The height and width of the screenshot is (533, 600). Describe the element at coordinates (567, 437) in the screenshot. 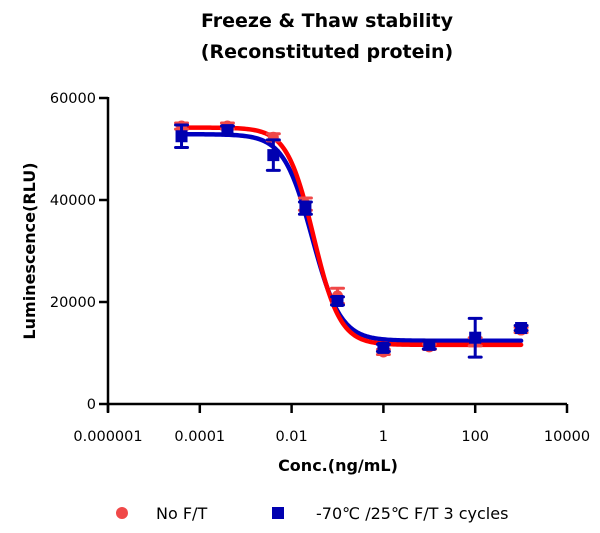

I see `x-tick-label: 10000` at that location.